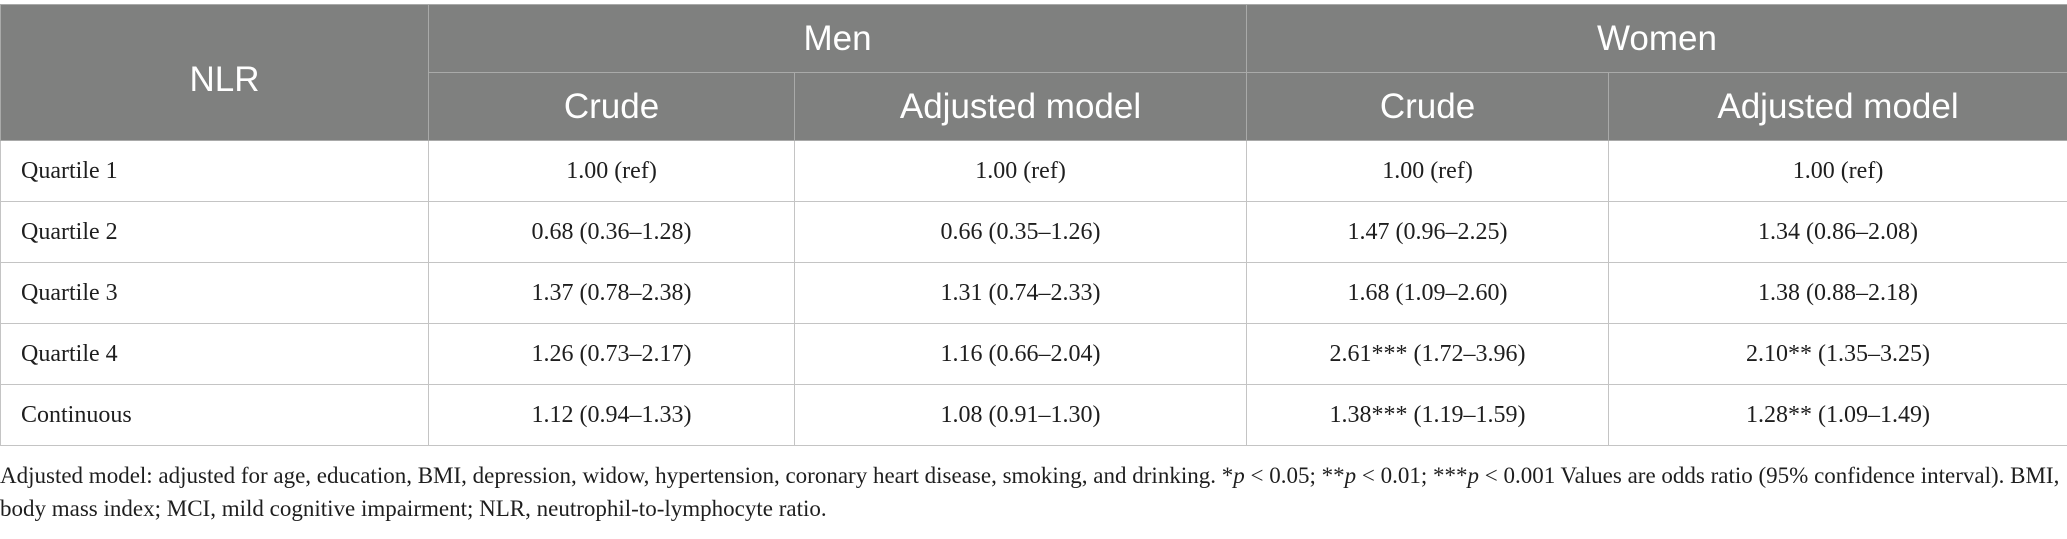 The width and height of the screenshot is (2067, 539). What do you see at coordinates (1837, 106) in the screenshot?
I see `header-women-adjusted: Adjusted model` at bounding box center [1837, 106].